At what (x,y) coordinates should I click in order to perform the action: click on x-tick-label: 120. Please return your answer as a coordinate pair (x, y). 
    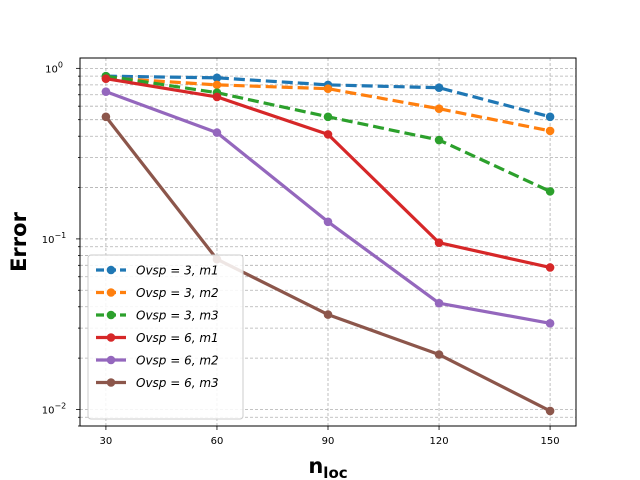
    Looking at the image, I should click on (438, 441).